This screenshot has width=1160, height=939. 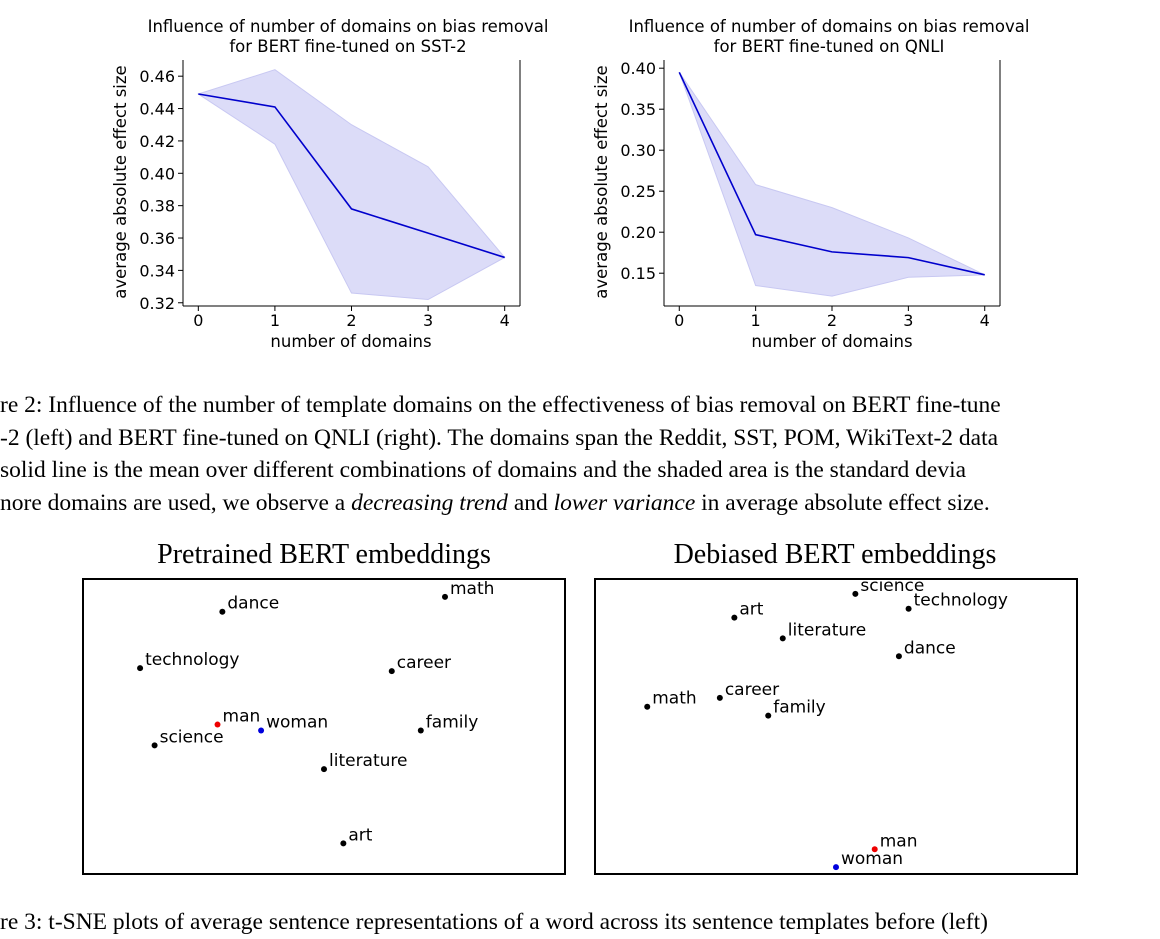 I want to click on y-tick-label: 0.46, so click(x=157, y=76).